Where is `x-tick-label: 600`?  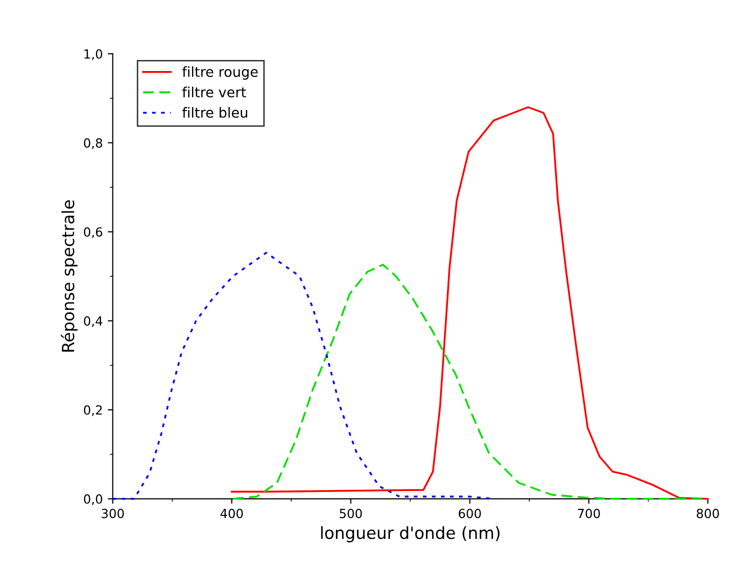
x-tick-label: 600 is located at coordinates (469, 513).